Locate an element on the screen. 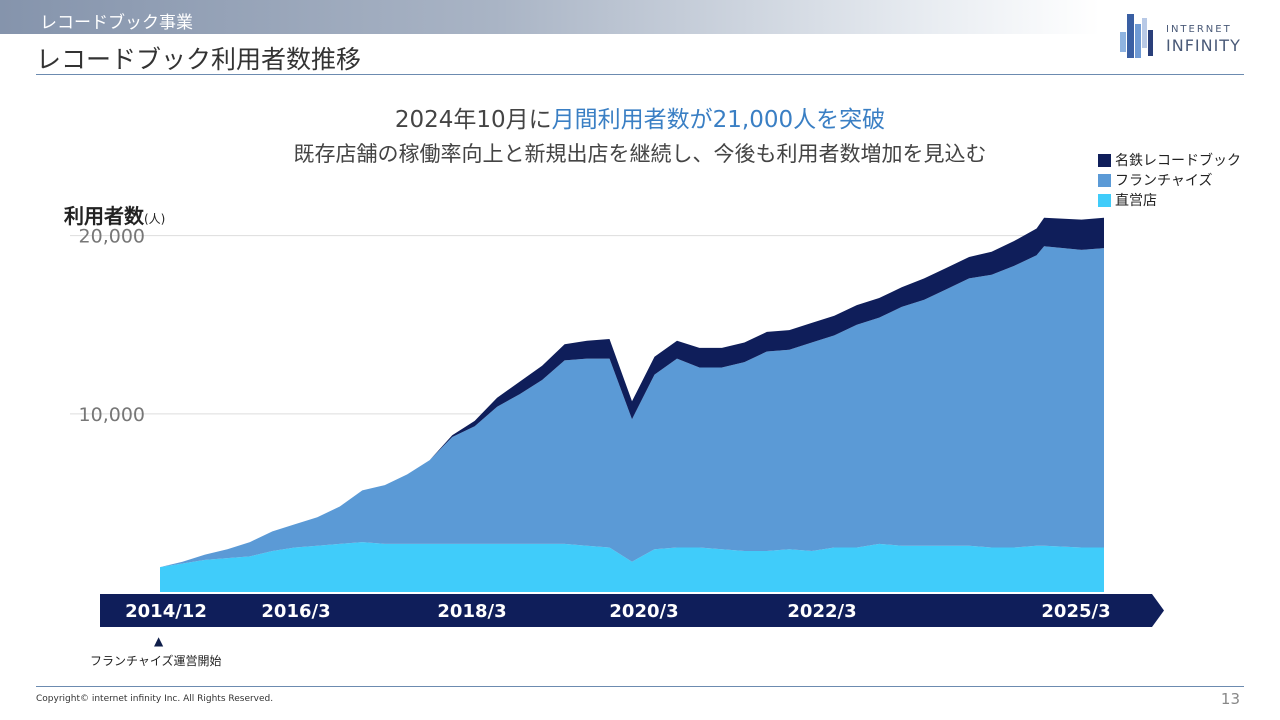 This screenshot has height=720, width=1280. page-number: 13 is located at coordinates (1230, 699).